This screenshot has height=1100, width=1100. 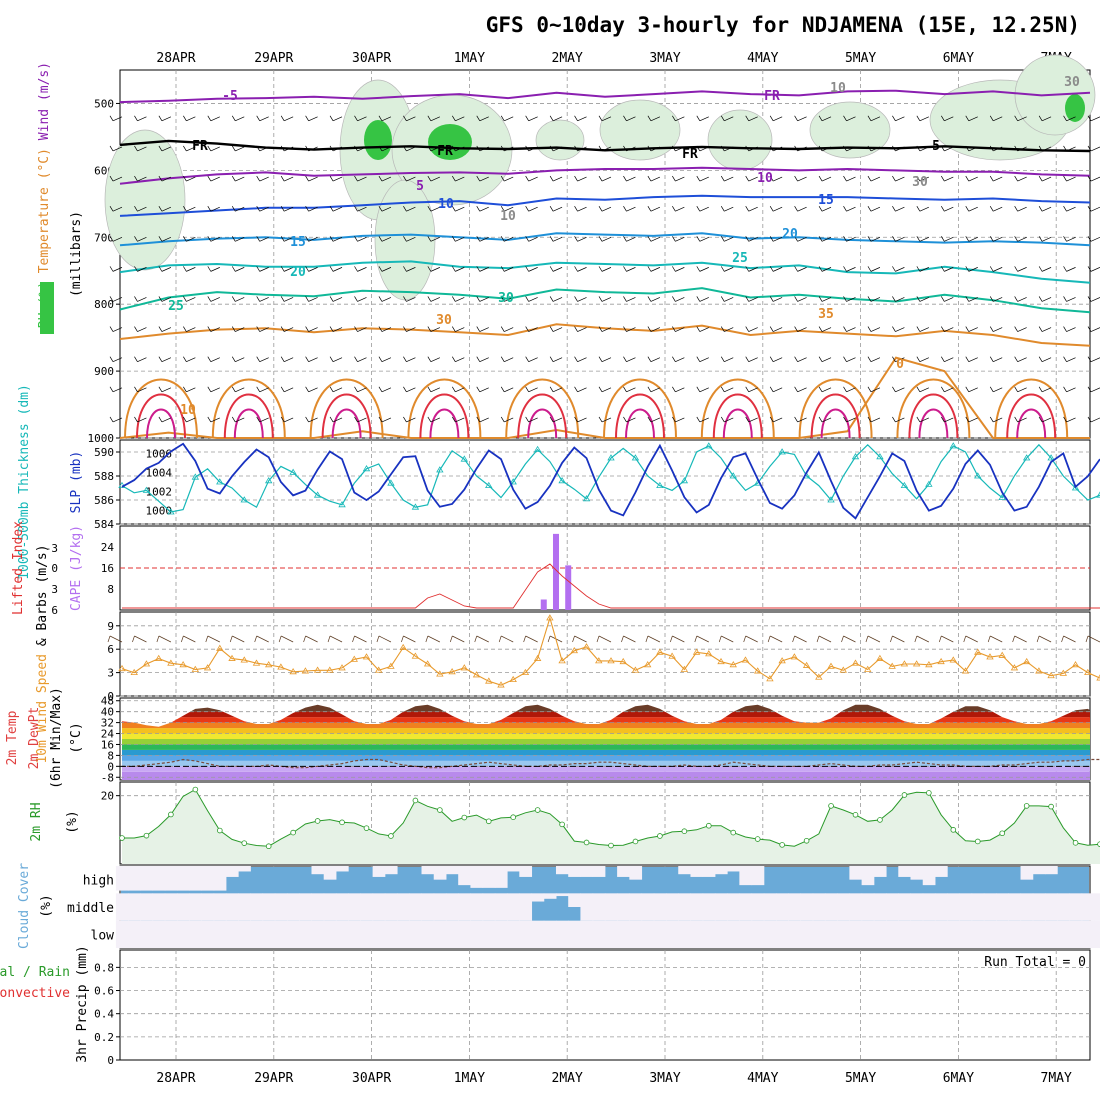 I want to click on thickness-line, so click(x=610, y=478).